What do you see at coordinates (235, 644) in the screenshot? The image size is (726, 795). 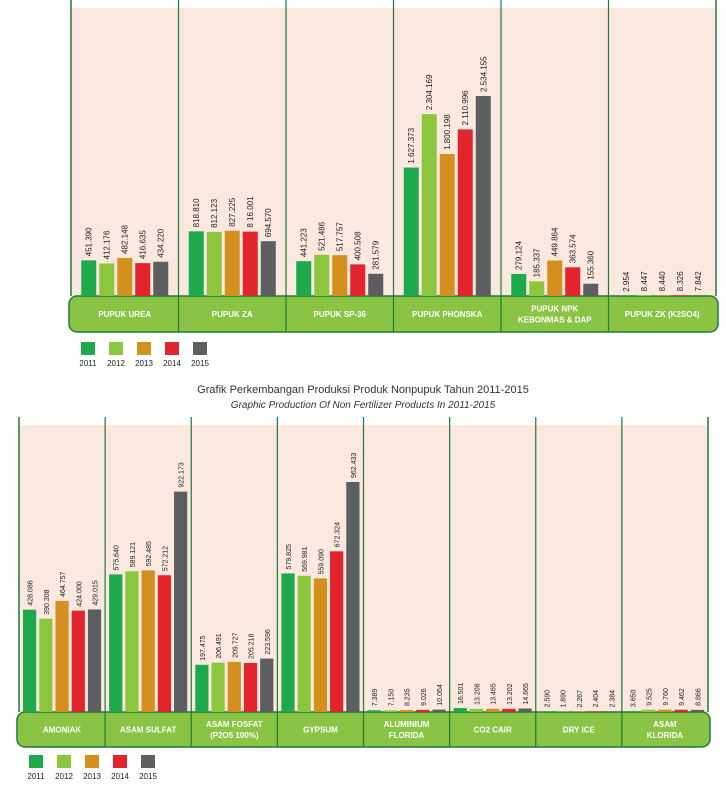 I see `data-label: 209.727` at bounding box center [235, 644].